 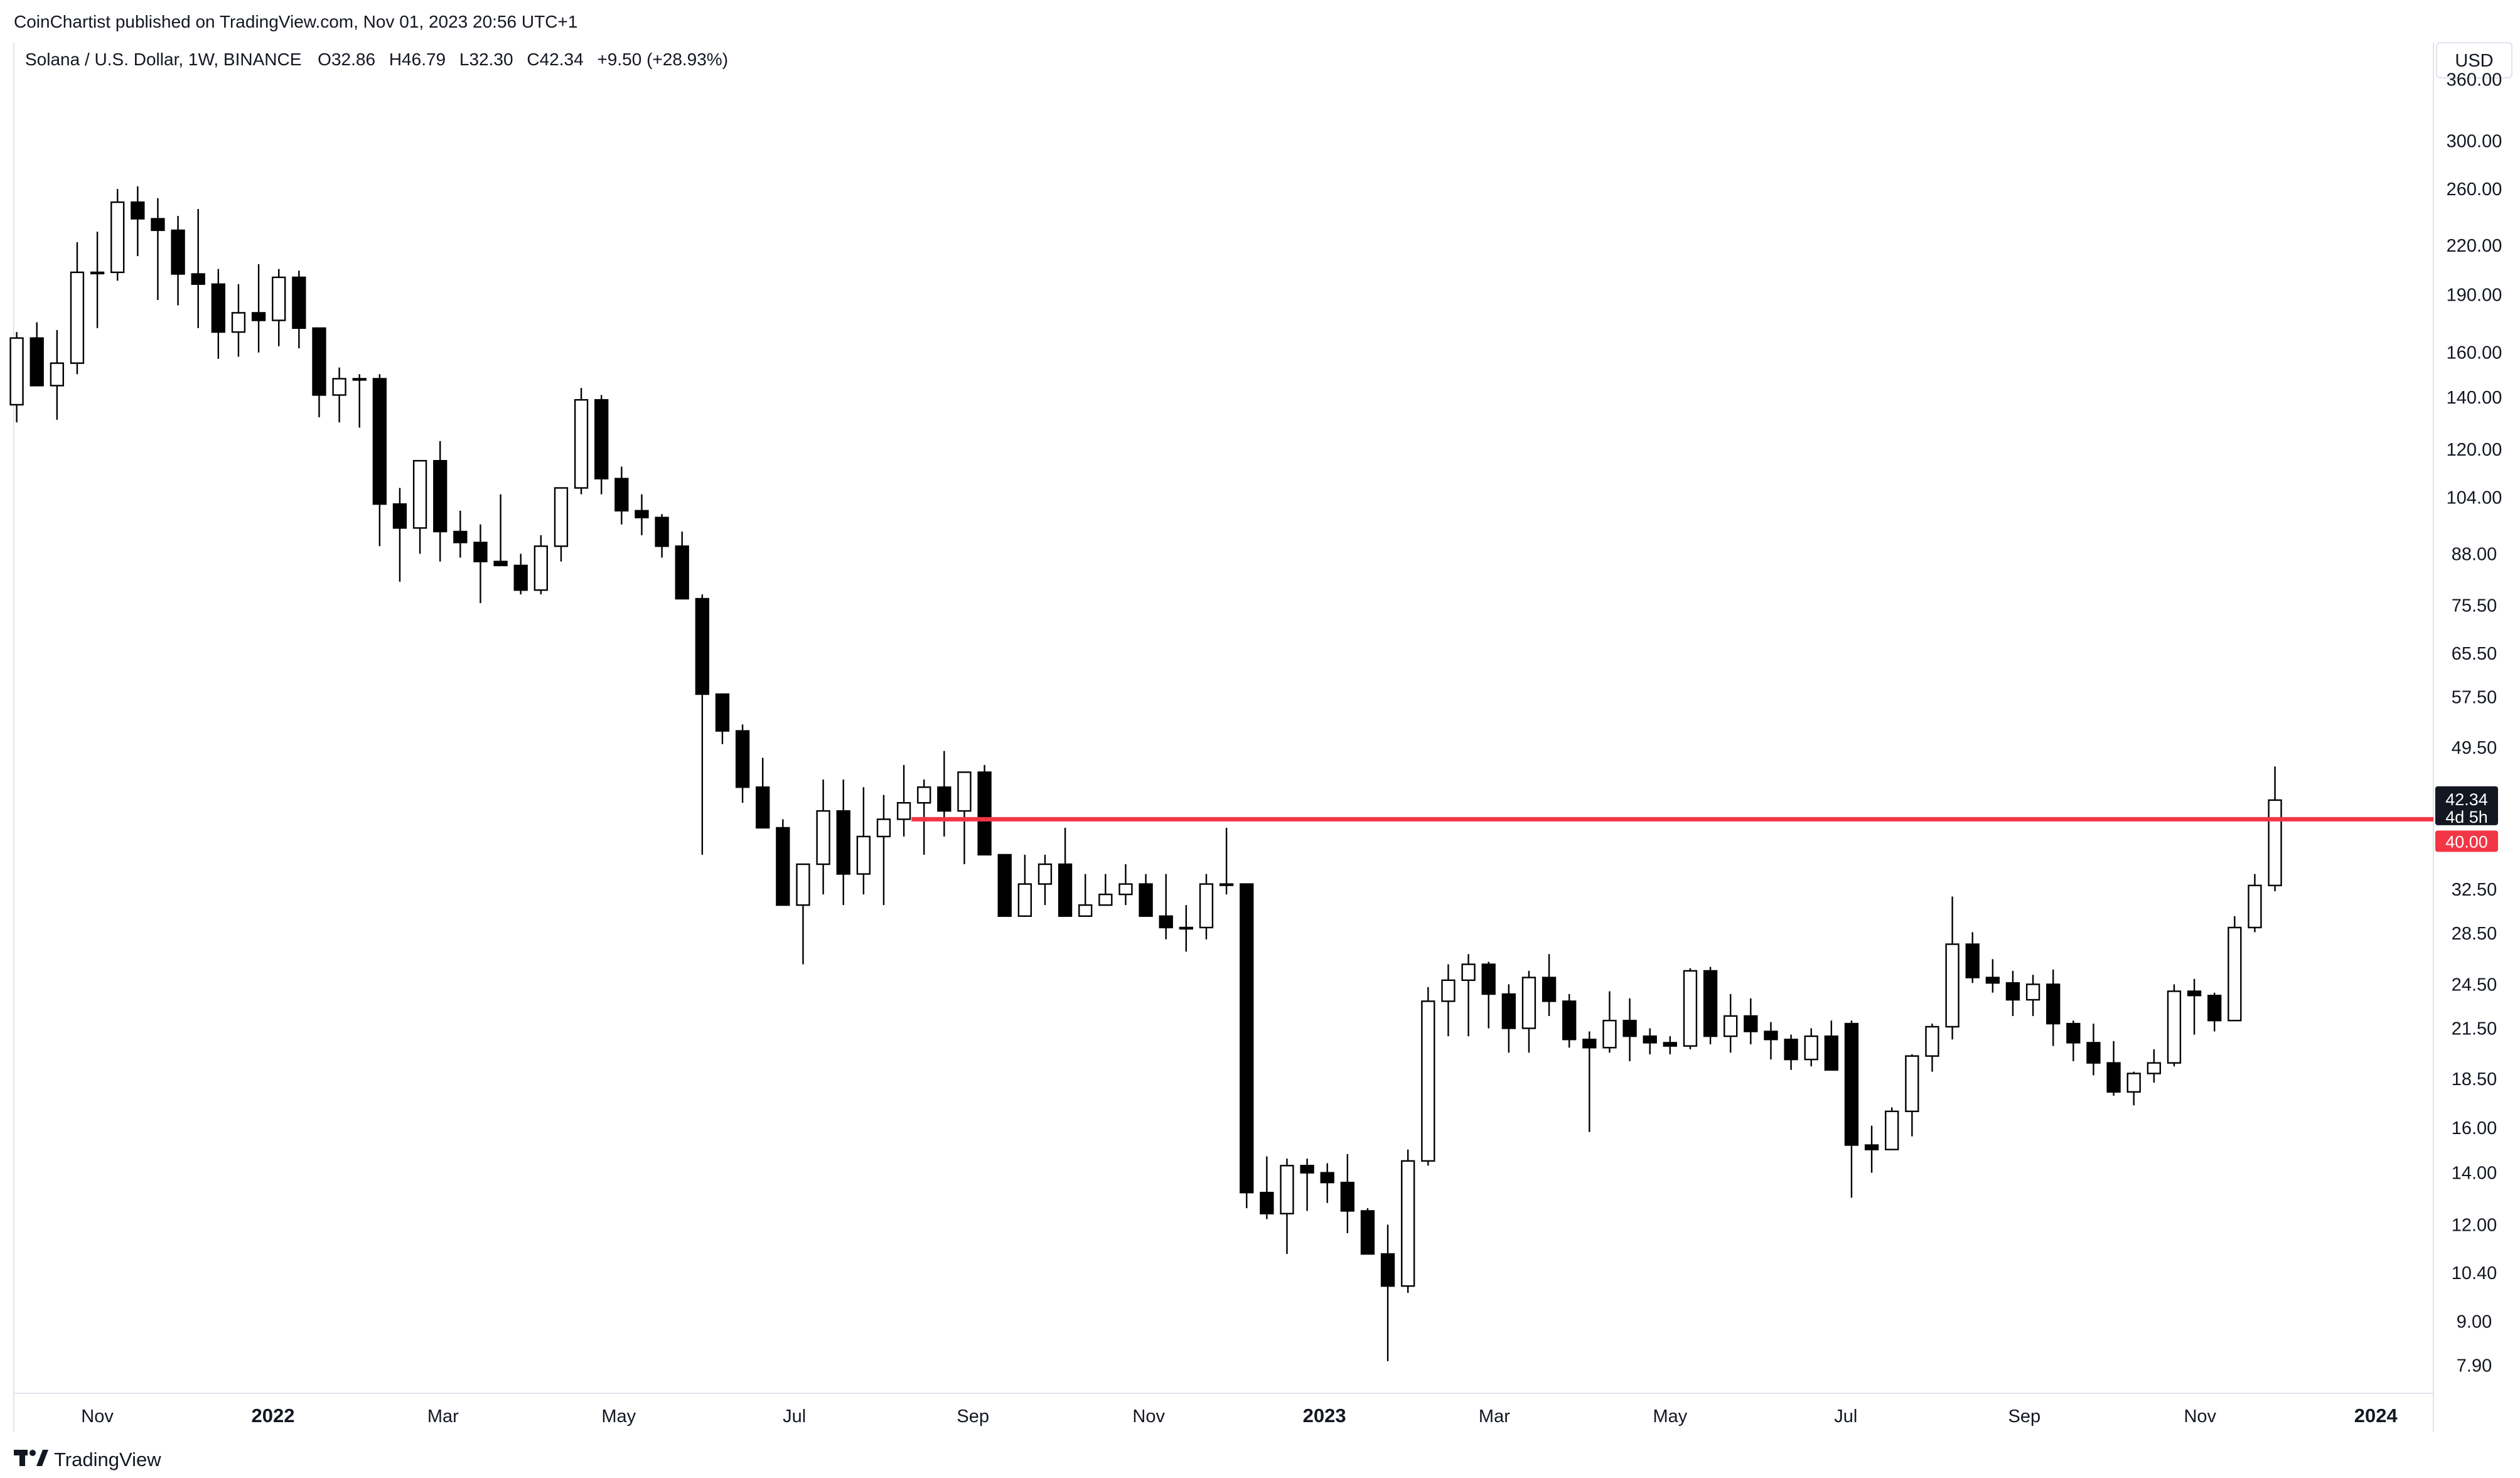 What do you see at coordinates (2474, 60) in the screenshot?
I see `currency-button: USD` at bounding box center [2474, 60].